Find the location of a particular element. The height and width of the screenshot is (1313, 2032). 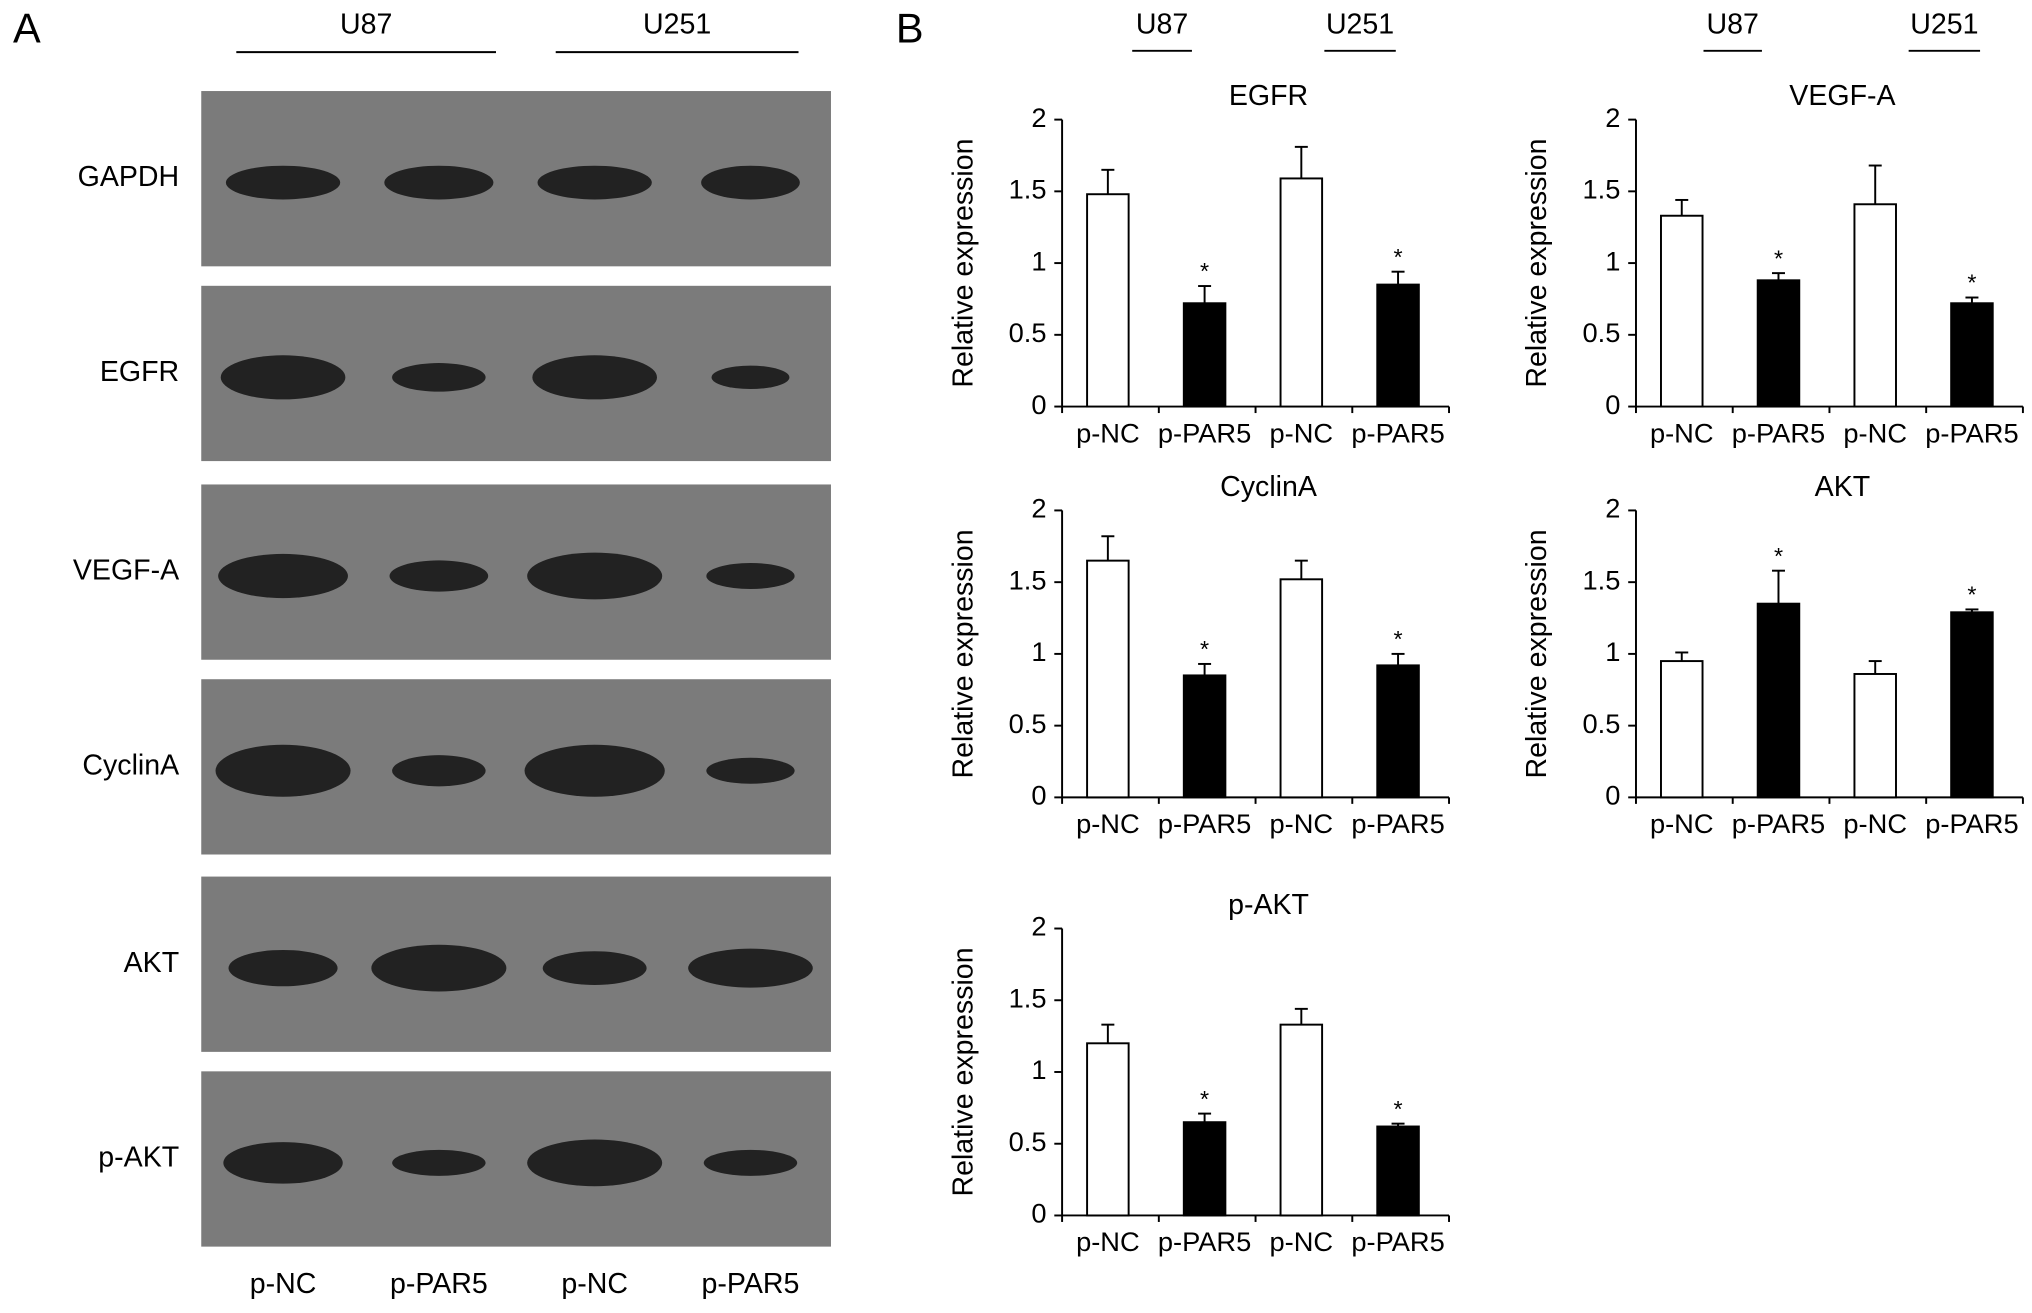

protein-label: p-AKT is located at coordinates (138, 1158).